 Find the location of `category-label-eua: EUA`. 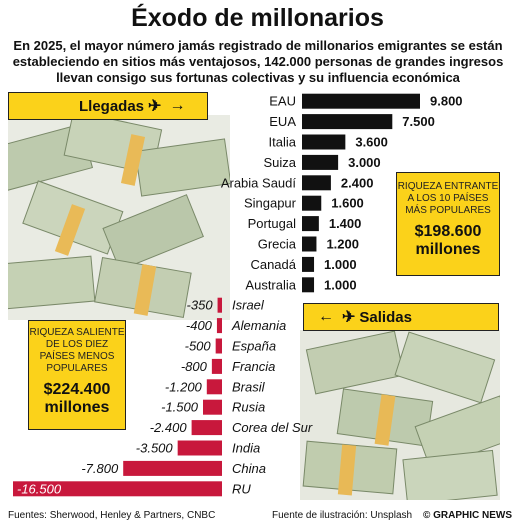

category-label-eua: EUA is located at coordinates (282, 121).